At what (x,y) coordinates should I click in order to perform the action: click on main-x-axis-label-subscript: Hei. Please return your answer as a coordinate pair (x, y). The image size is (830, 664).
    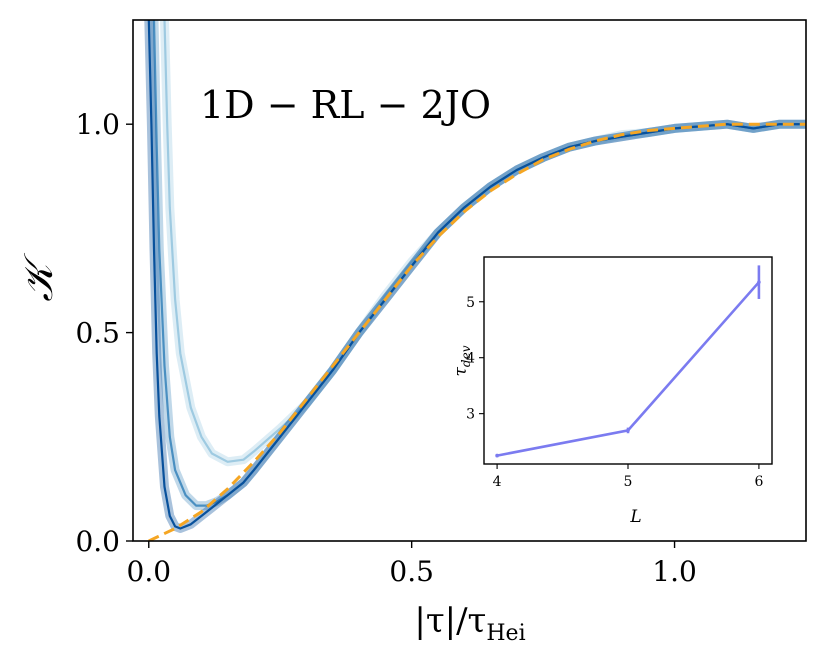
    Looking at the image, I should click on (505, 633).